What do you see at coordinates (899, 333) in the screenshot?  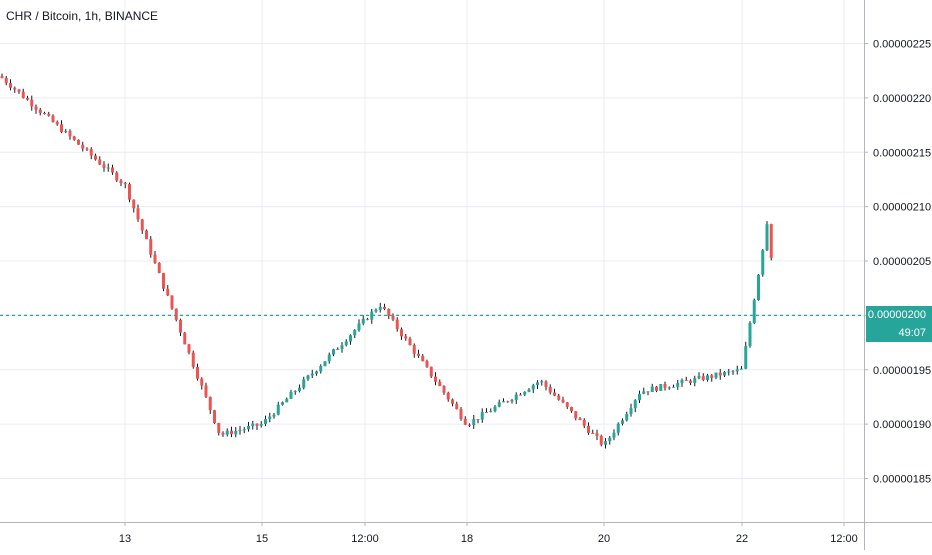 I see `bar-countdown-badge: 49:07` at bounding box center [899, 333].